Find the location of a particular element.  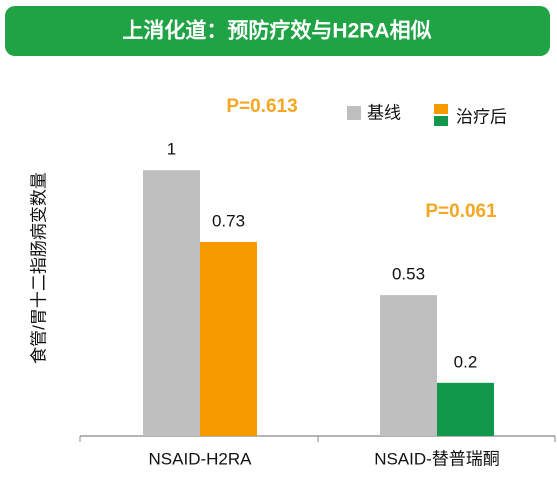

value-label: 0.53 is located at coordinates (408, 274).